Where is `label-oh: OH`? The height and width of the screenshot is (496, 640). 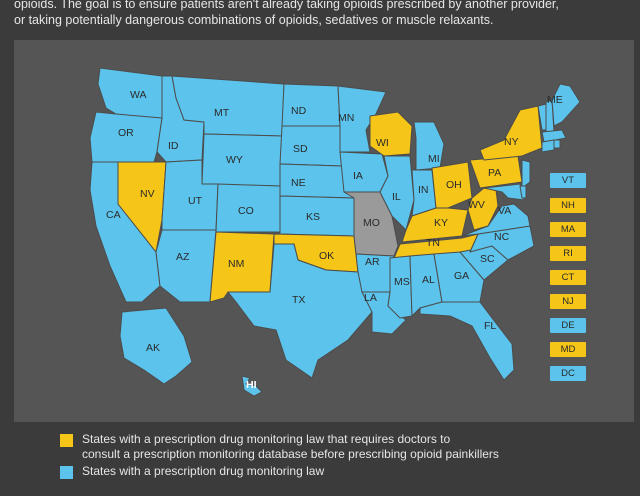 label-oh: OH is located at coordinates (454, 185).